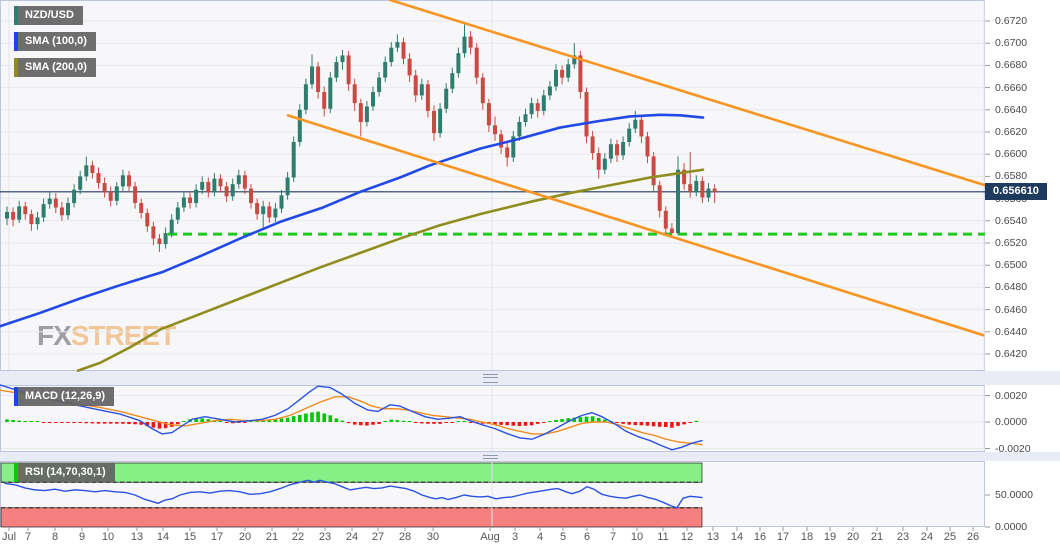 Image resolution: width=1060 pixels, height=555 pixels. What do you see at coordinates (378, 537) in the screenshot?
I see `time-axis-label: 27` at bounding box center [378, 537].